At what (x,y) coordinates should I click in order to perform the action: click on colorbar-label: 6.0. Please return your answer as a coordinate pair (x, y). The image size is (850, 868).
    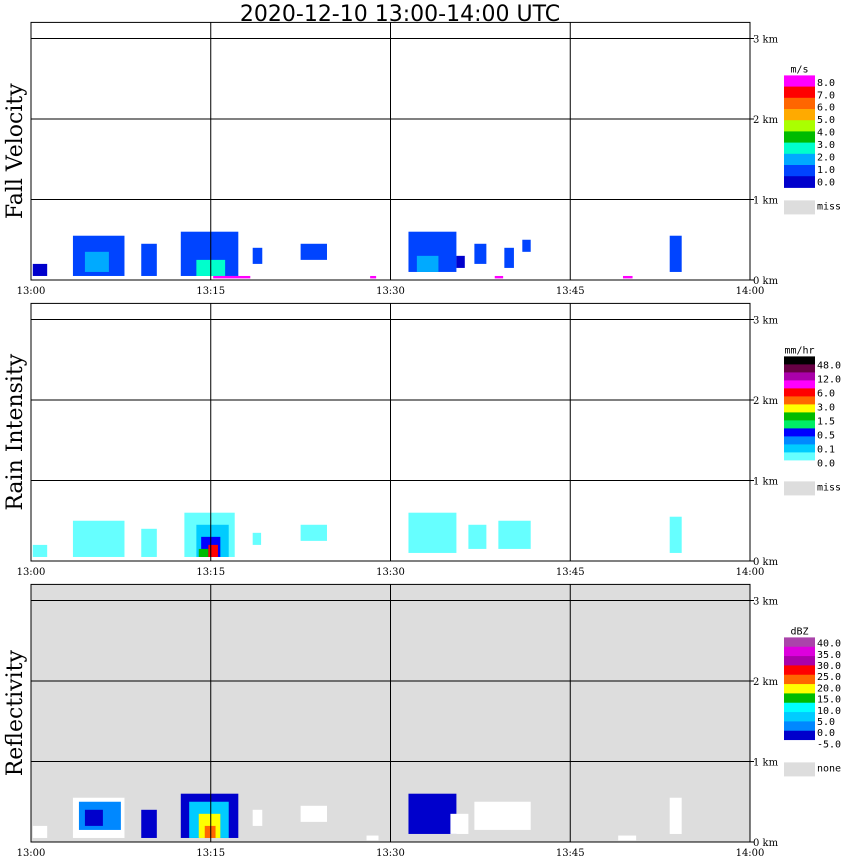
    Looking at the image, I should click on (826, 393).